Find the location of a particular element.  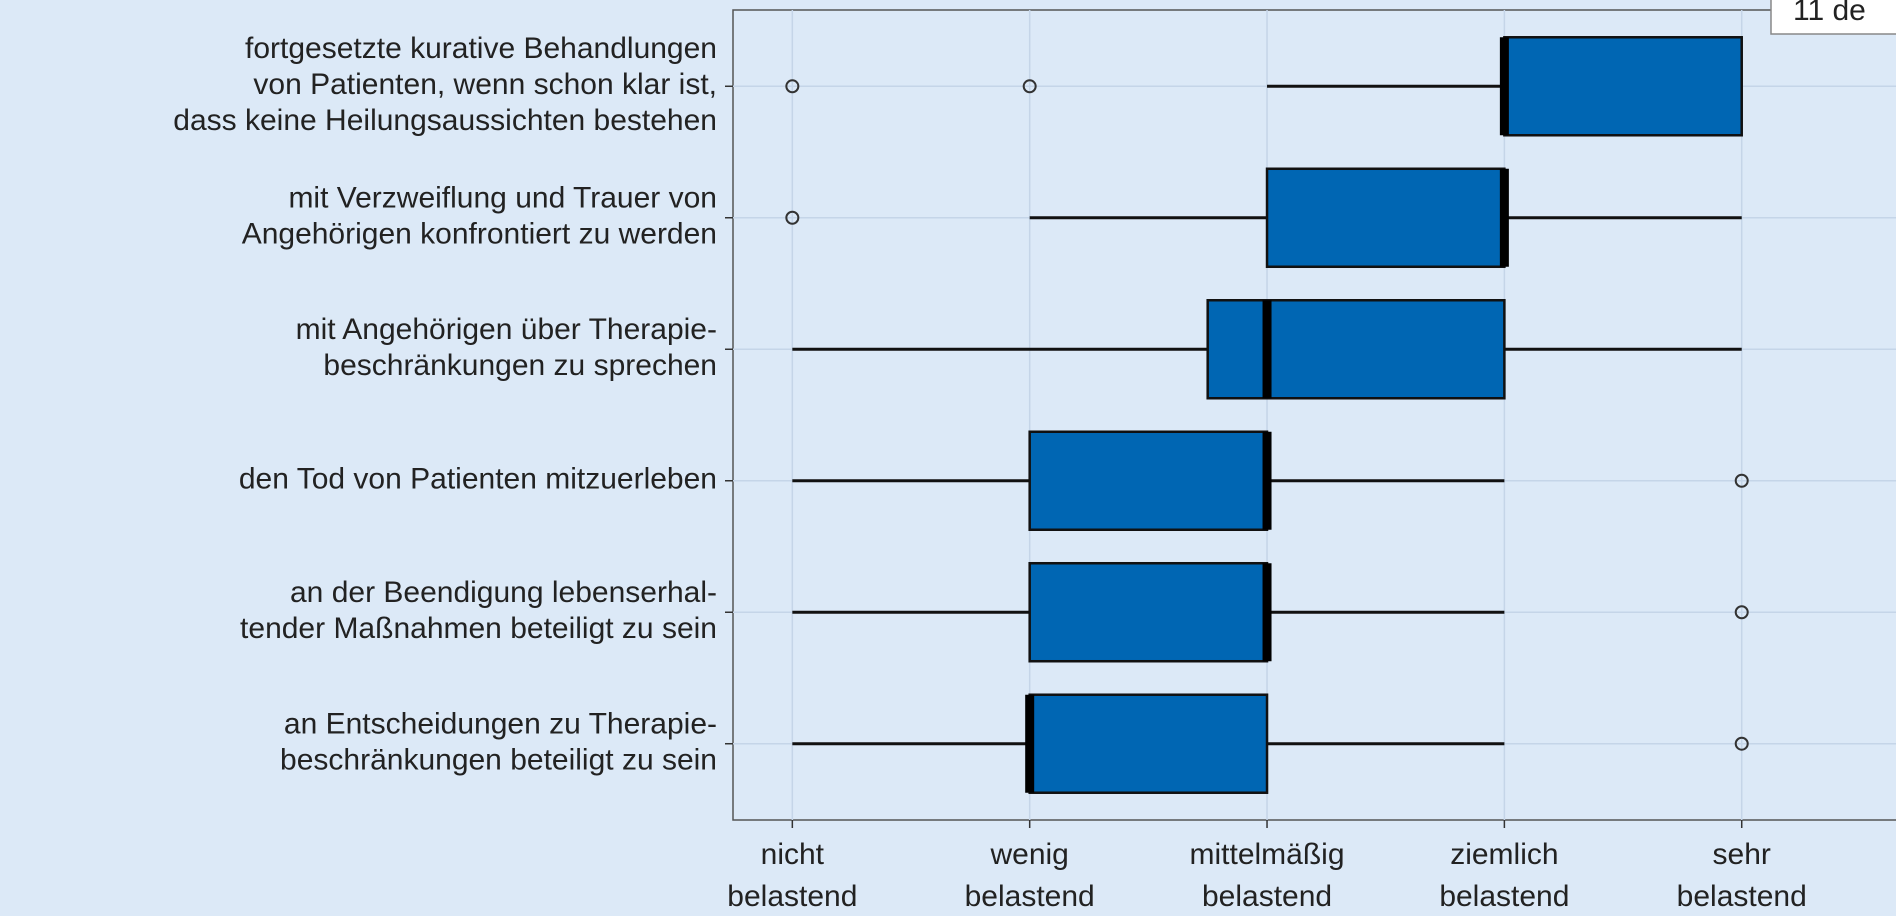

y-tick-label: fortgesetzte kurative Behandlungen is located at coordinates (481, 48).